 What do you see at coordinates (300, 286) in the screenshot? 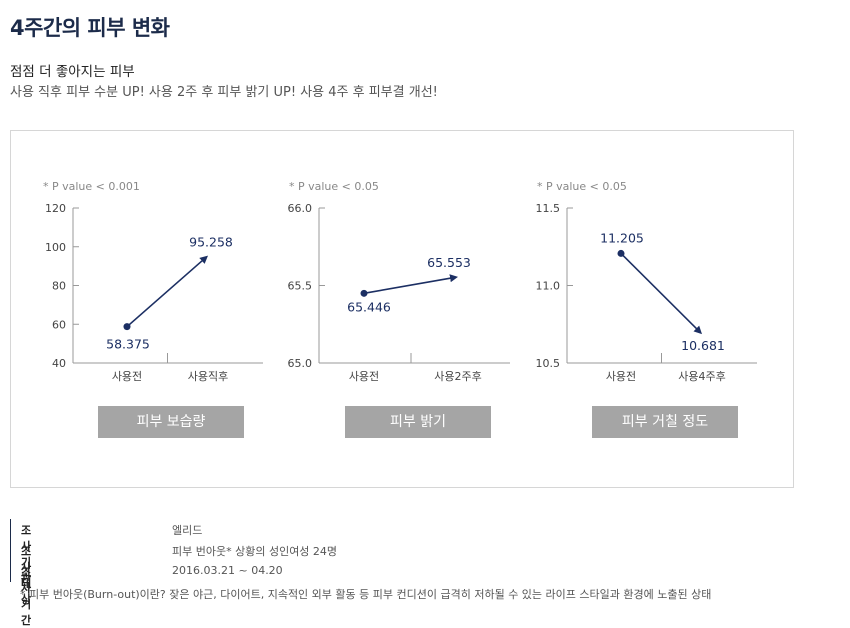
I see `y-tick-label: 65.5` at bounding box center [300, 286].